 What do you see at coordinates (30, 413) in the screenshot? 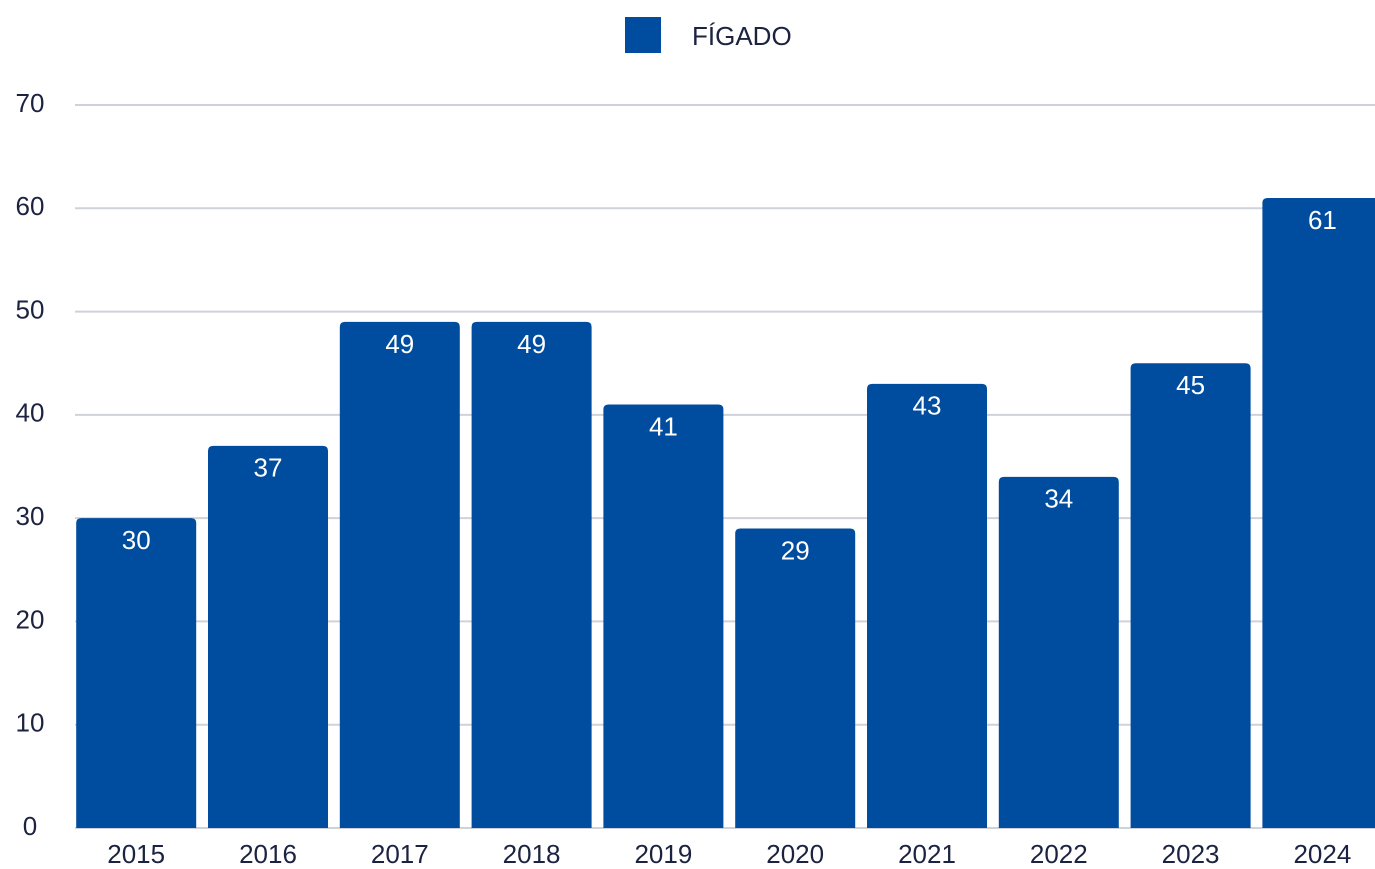
I see `y-tick-label: 40` at bounding box center [30, 413].